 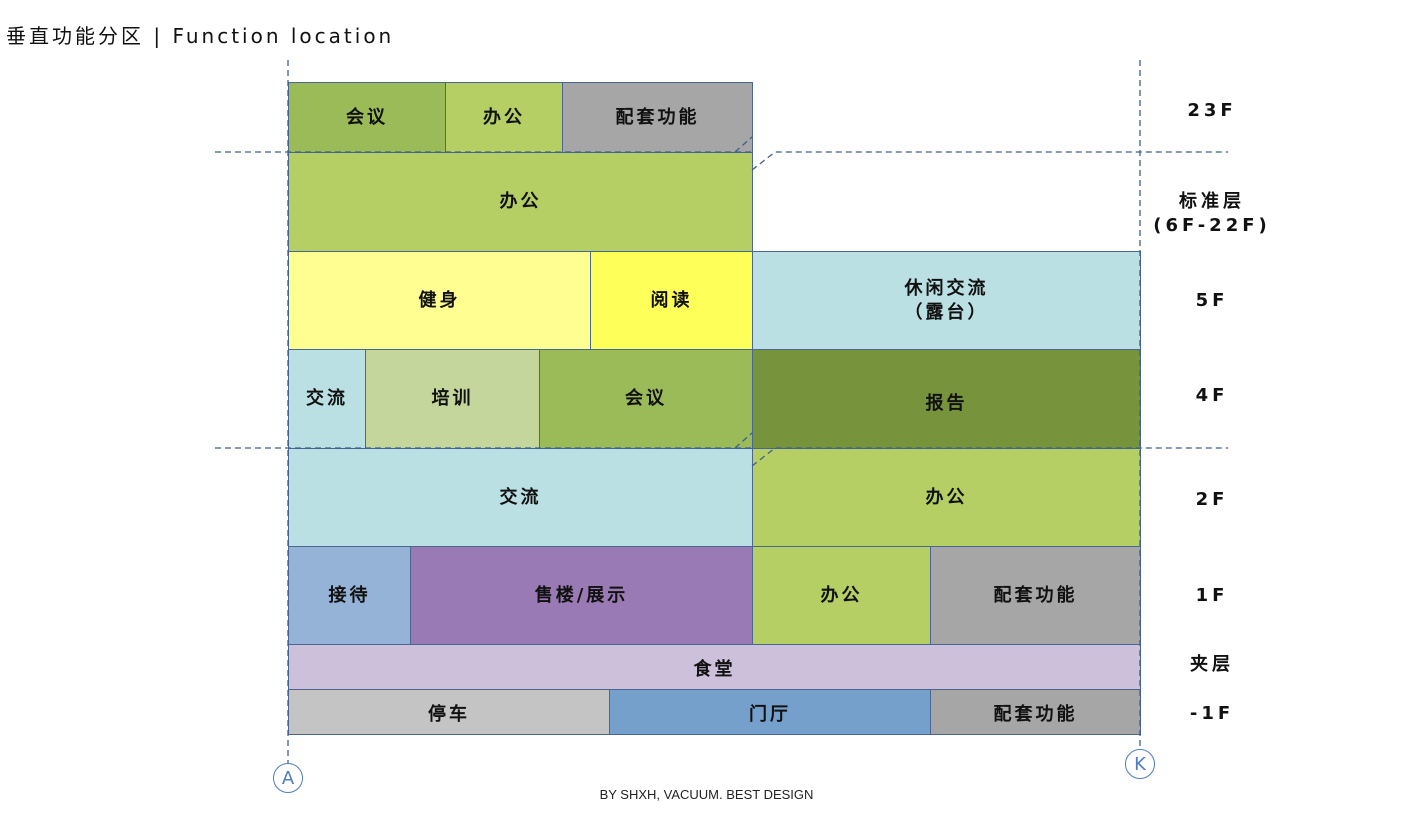 What do you see at coordinates (989, 161) in the screenshot?
I see `section-line-upper-offset` at bounding box center [989, 161].